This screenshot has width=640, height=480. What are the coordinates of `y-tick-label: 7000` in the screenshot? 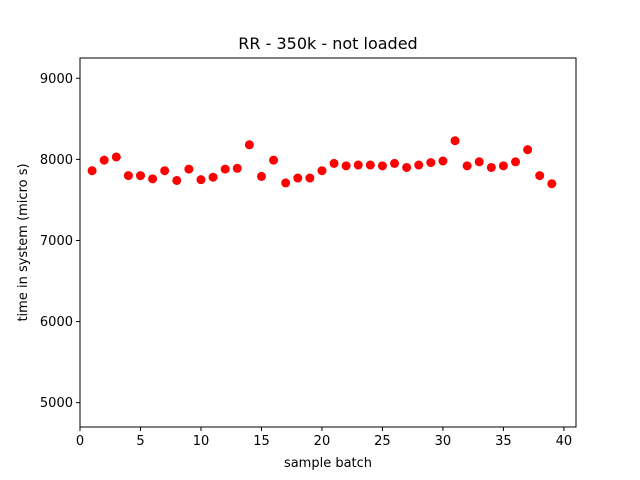 It's located at (56, 241).